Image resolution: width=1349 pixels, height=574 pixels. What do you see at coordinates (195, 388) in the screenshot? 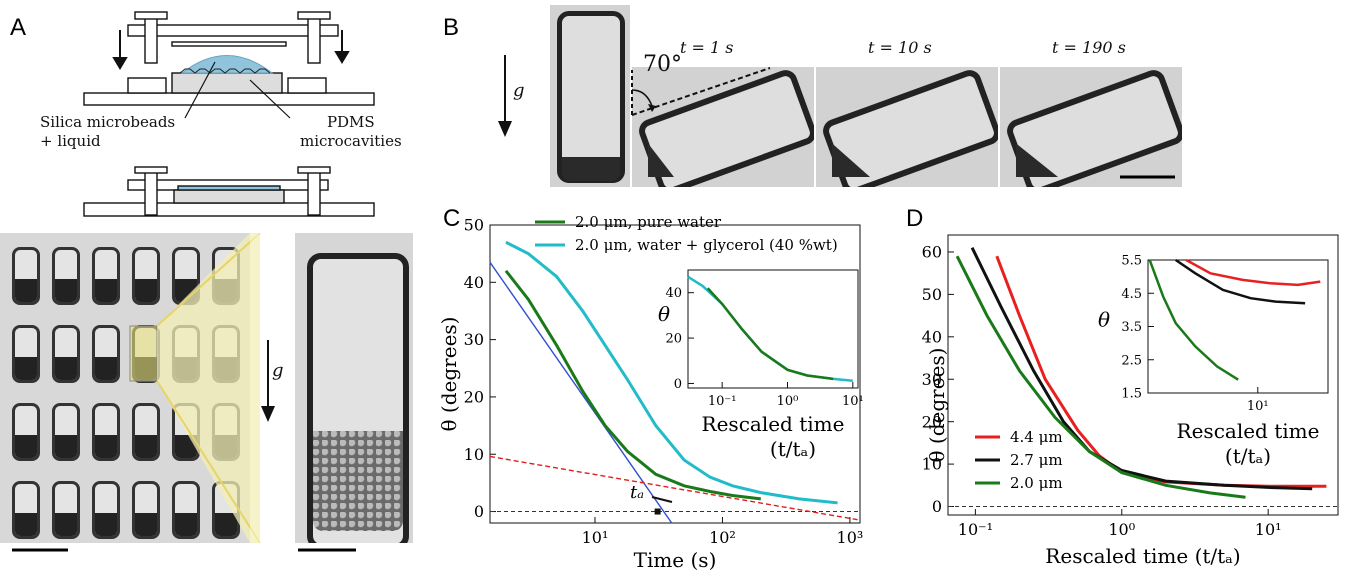
I see `zoom-highlight` at bounding box center [195, 388].